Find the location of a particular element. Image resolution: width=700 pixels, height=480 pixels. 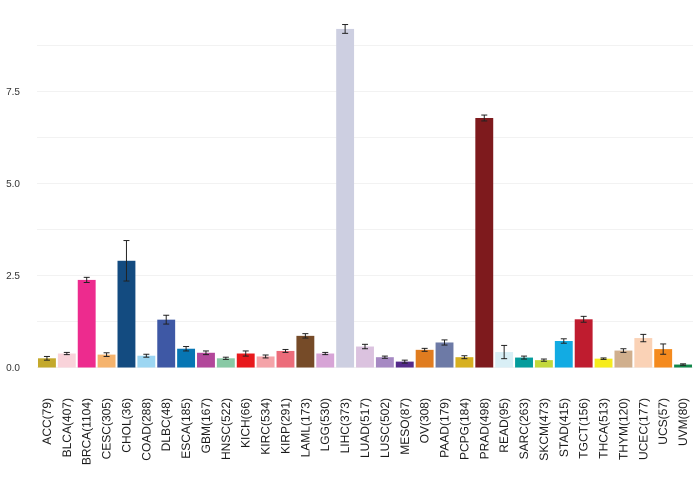

error-bar-THCA(513) is located at coordinates (603, 358).